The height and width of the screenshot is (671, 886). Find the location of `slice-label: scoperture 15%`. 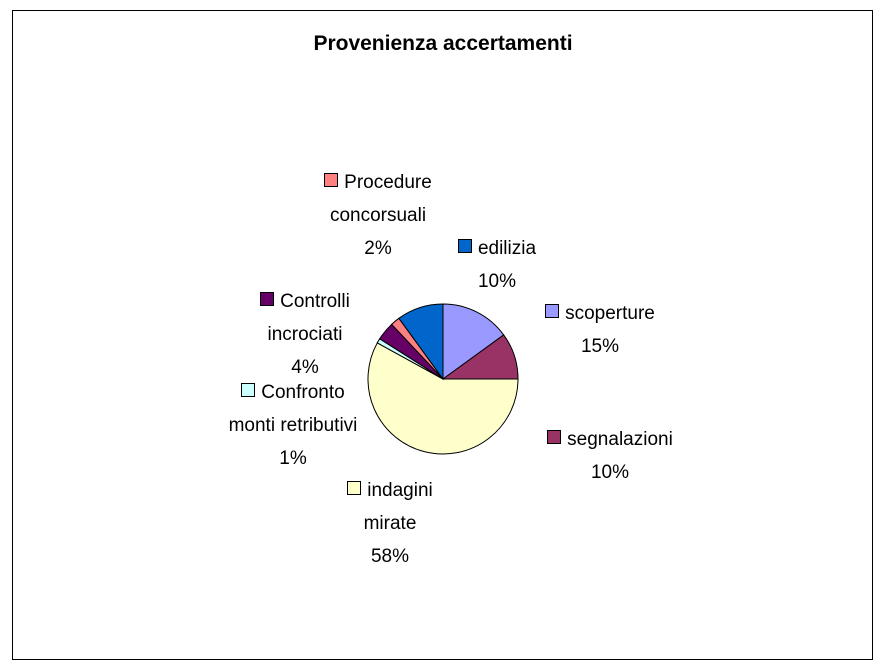

slice-label: scoperture 15% is located at coordinates (600, 330).